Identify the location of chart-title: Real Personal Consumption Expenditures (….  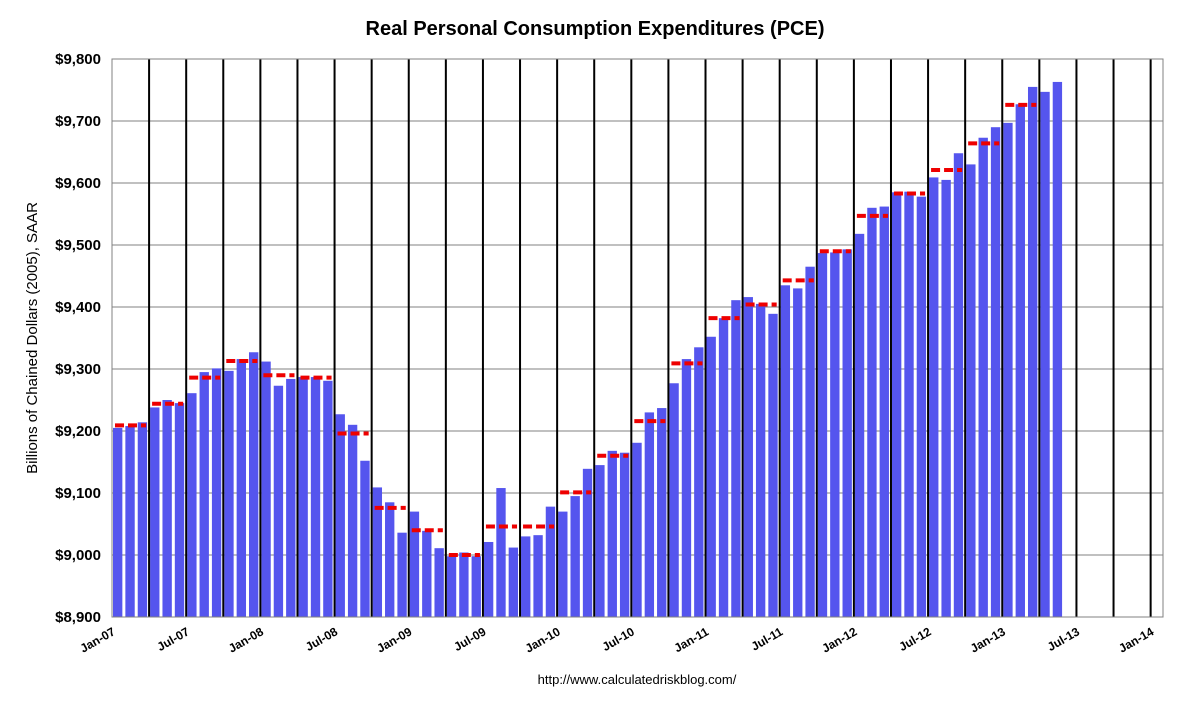
(595, 29).